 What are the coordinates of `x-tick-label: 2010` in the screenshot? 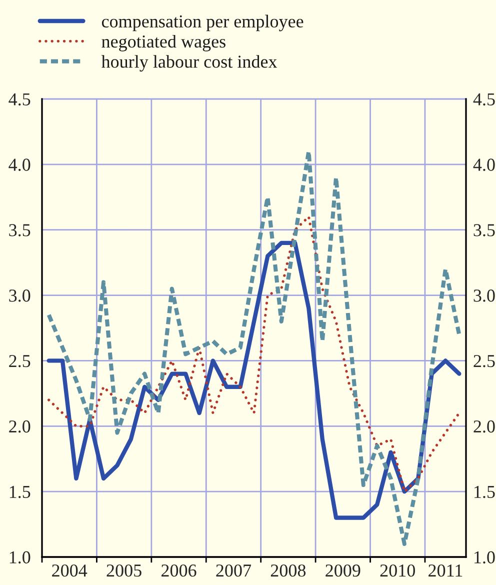 It's located at (397, 570).